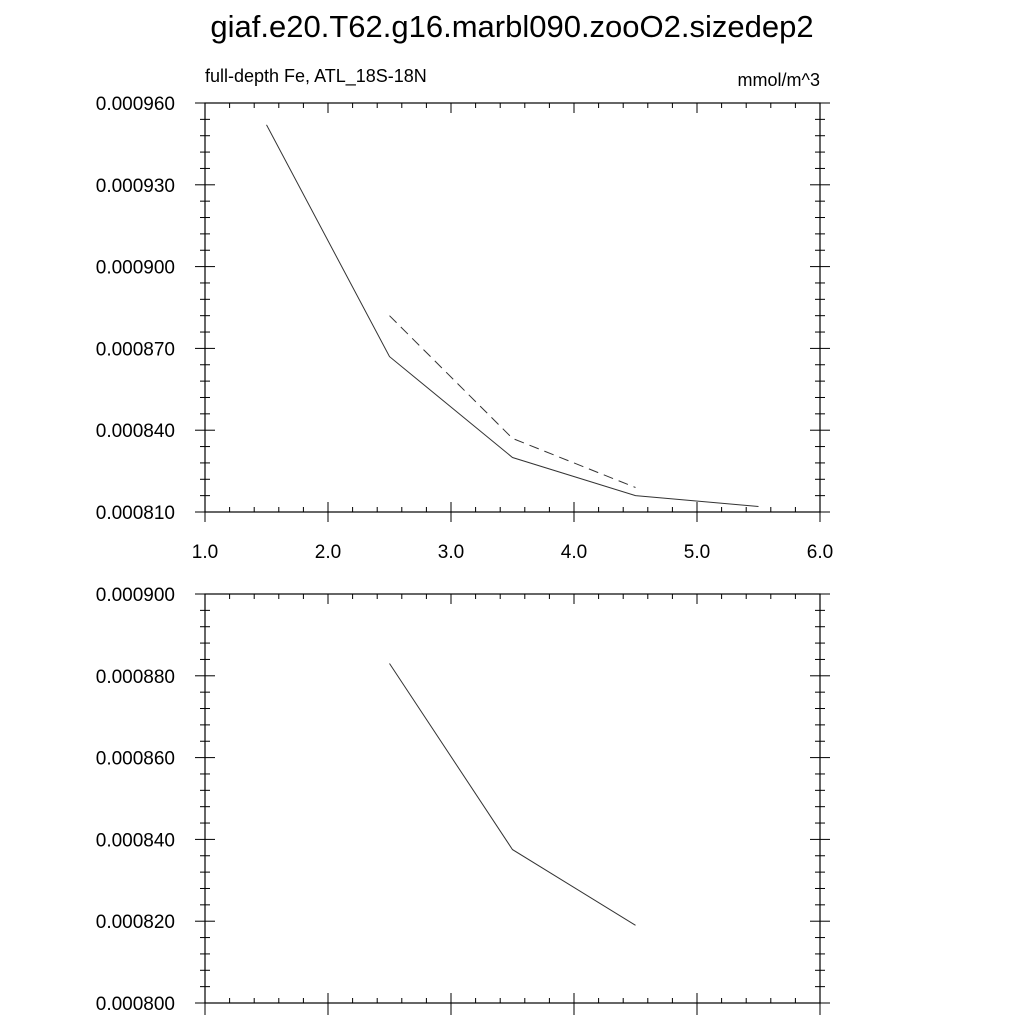 This screenshot has width=1024, height=1024. I want to click on lower-plot-series, so click(512, 794).